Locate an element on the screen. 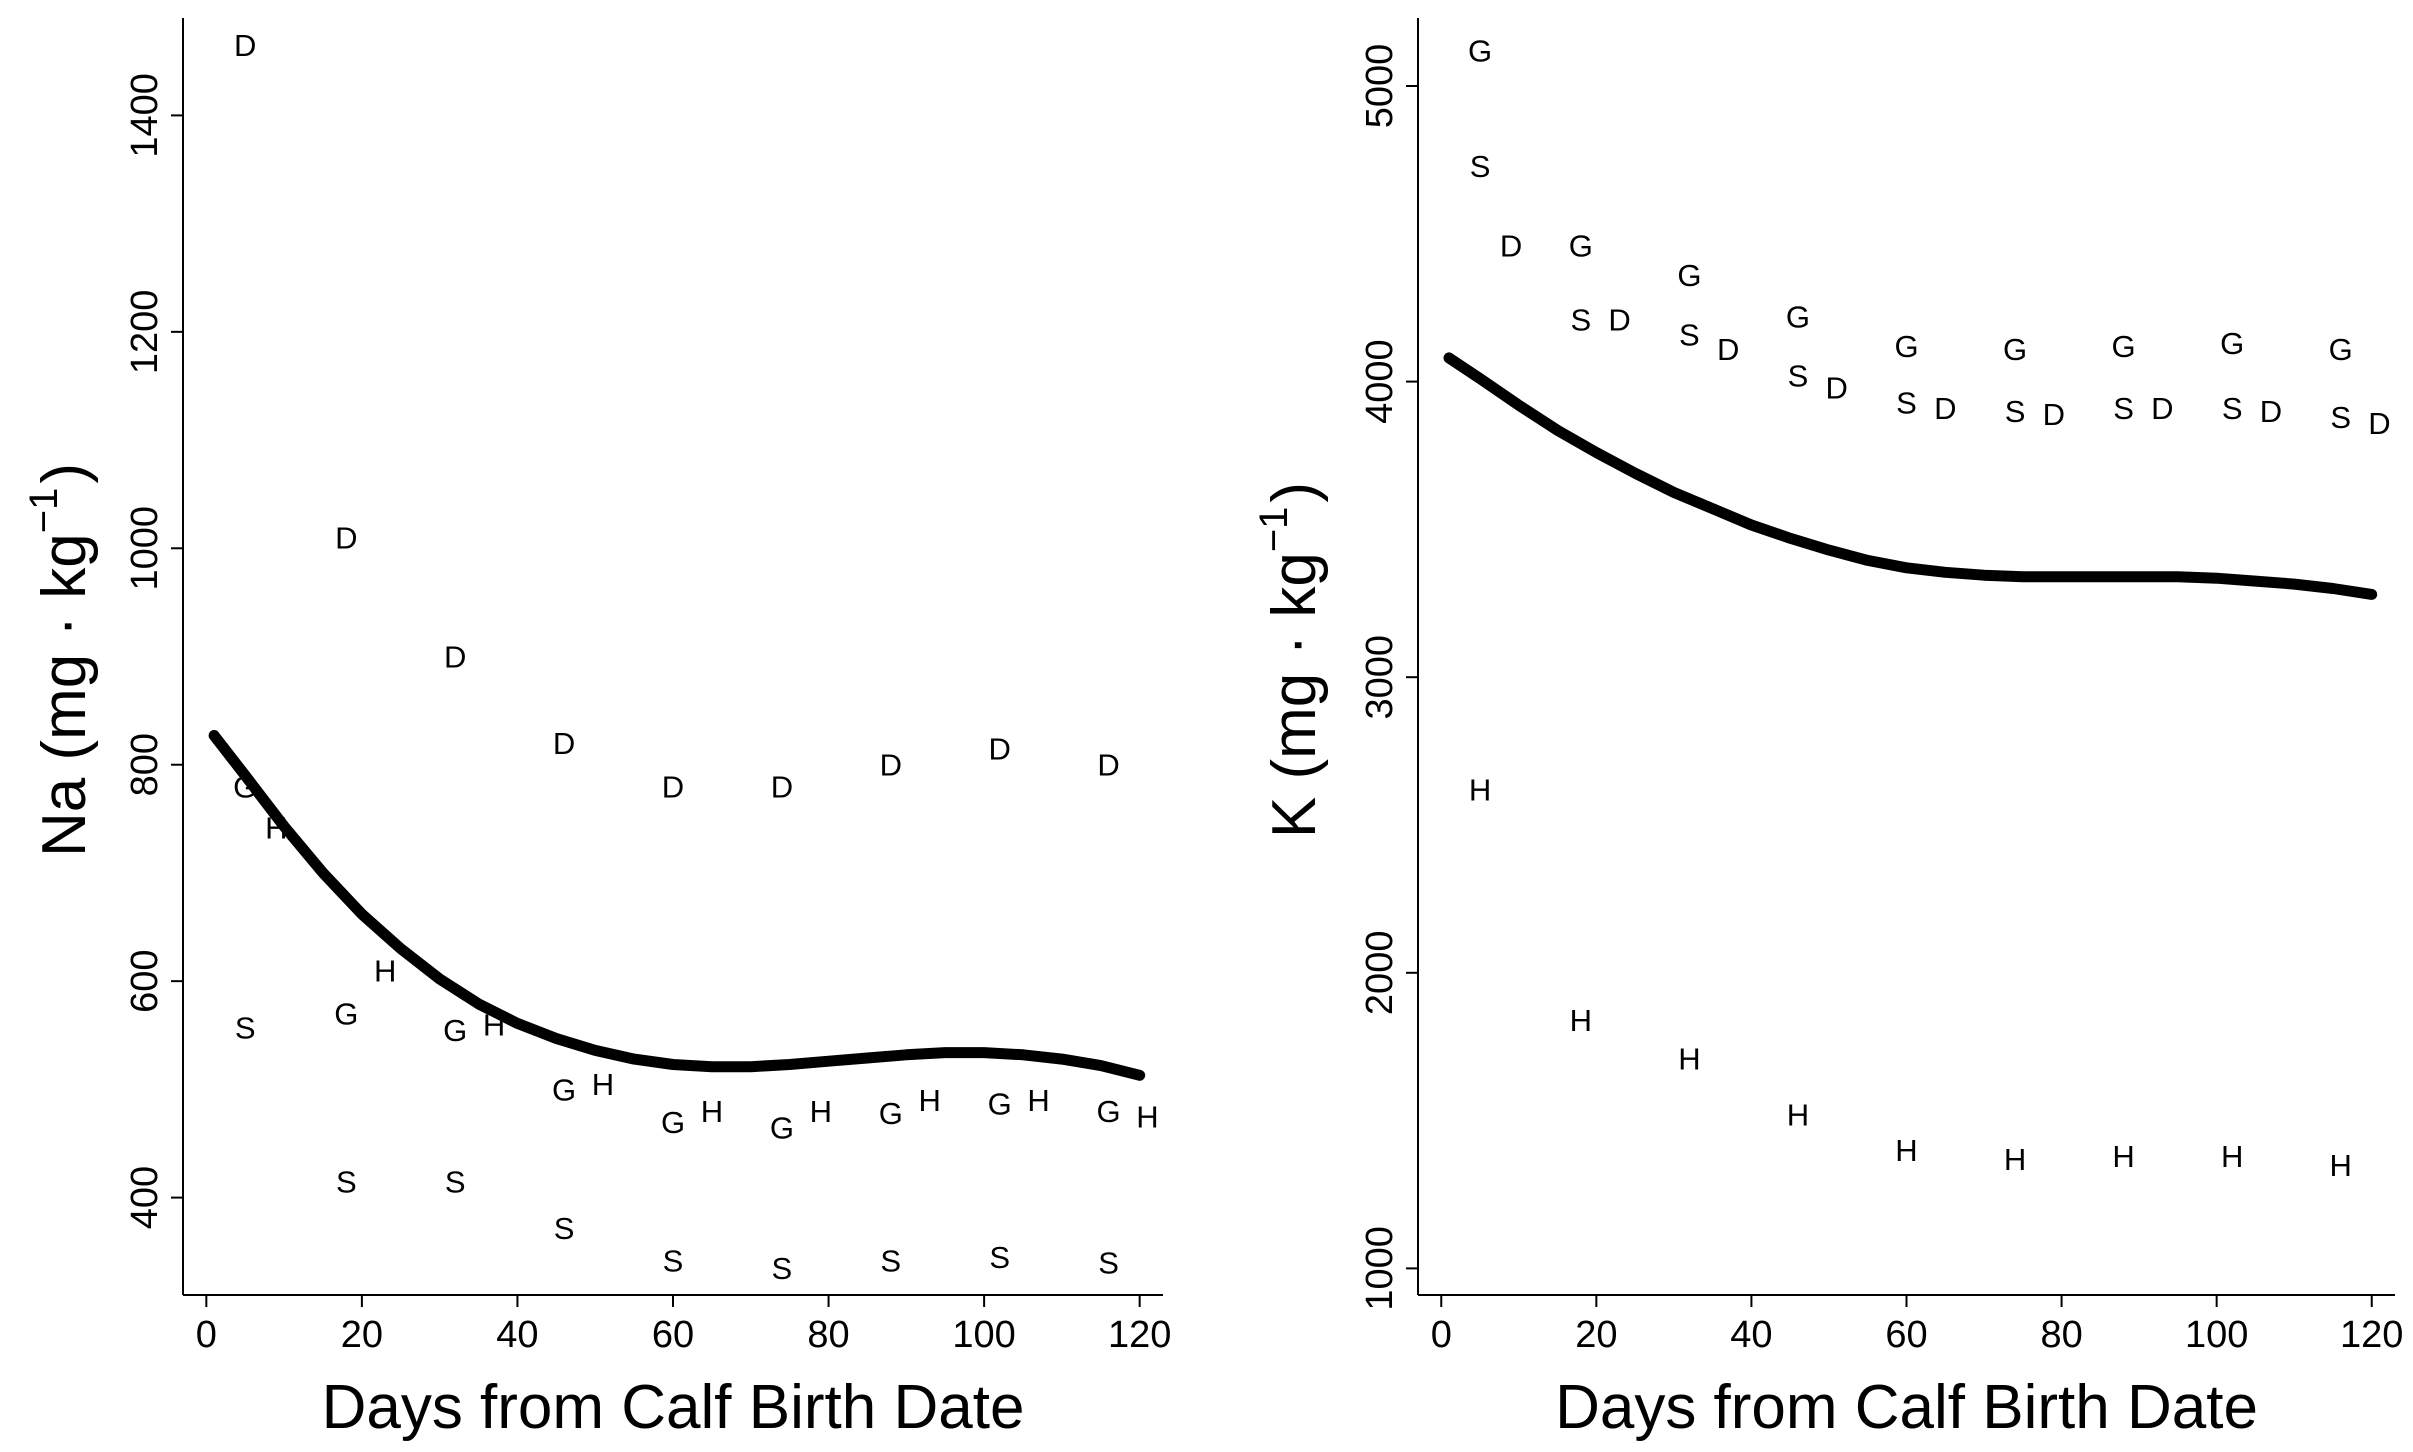 The width and height of the screenshot is (2413, 1452). y-tick-label: 400 is located at coordinates (145, 1197).